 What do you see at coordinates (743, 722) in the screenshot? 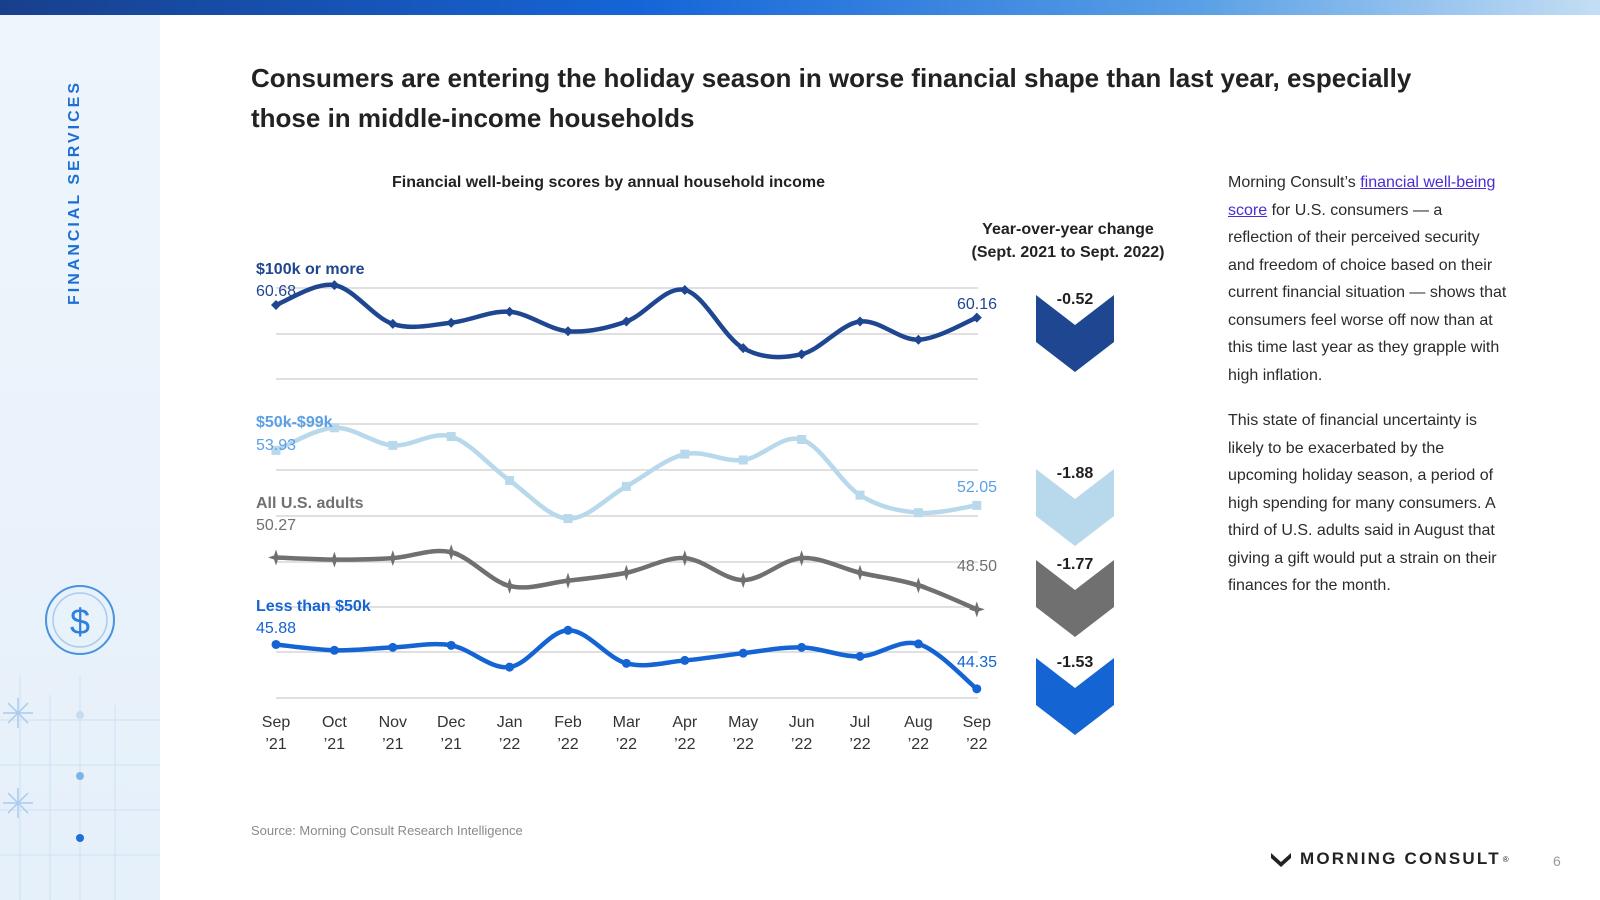
I see `x-tick-label: May` at bounding box center [743, 722].